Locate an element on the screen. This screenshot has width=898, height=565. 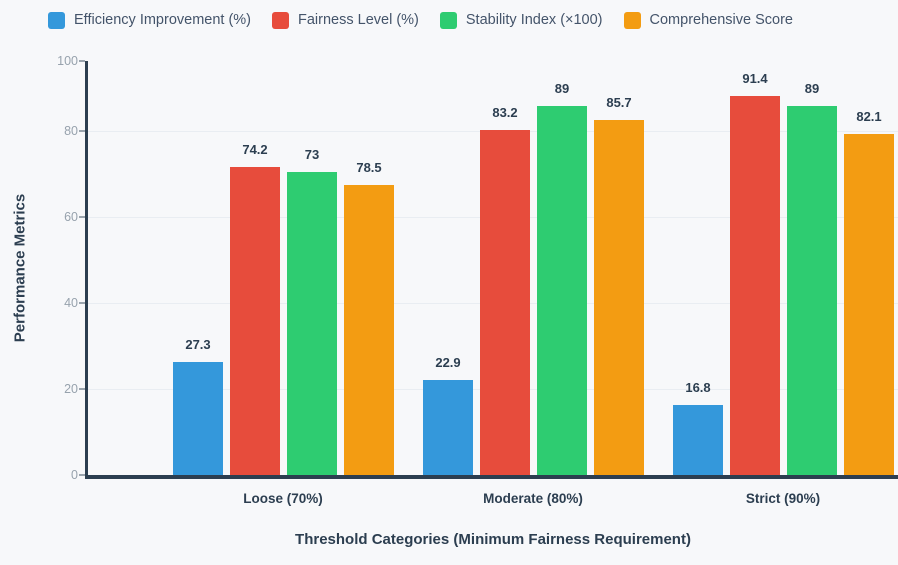
bar-value-label-efficiency-moderate: 22.9 is located at coordinates (448, 362).